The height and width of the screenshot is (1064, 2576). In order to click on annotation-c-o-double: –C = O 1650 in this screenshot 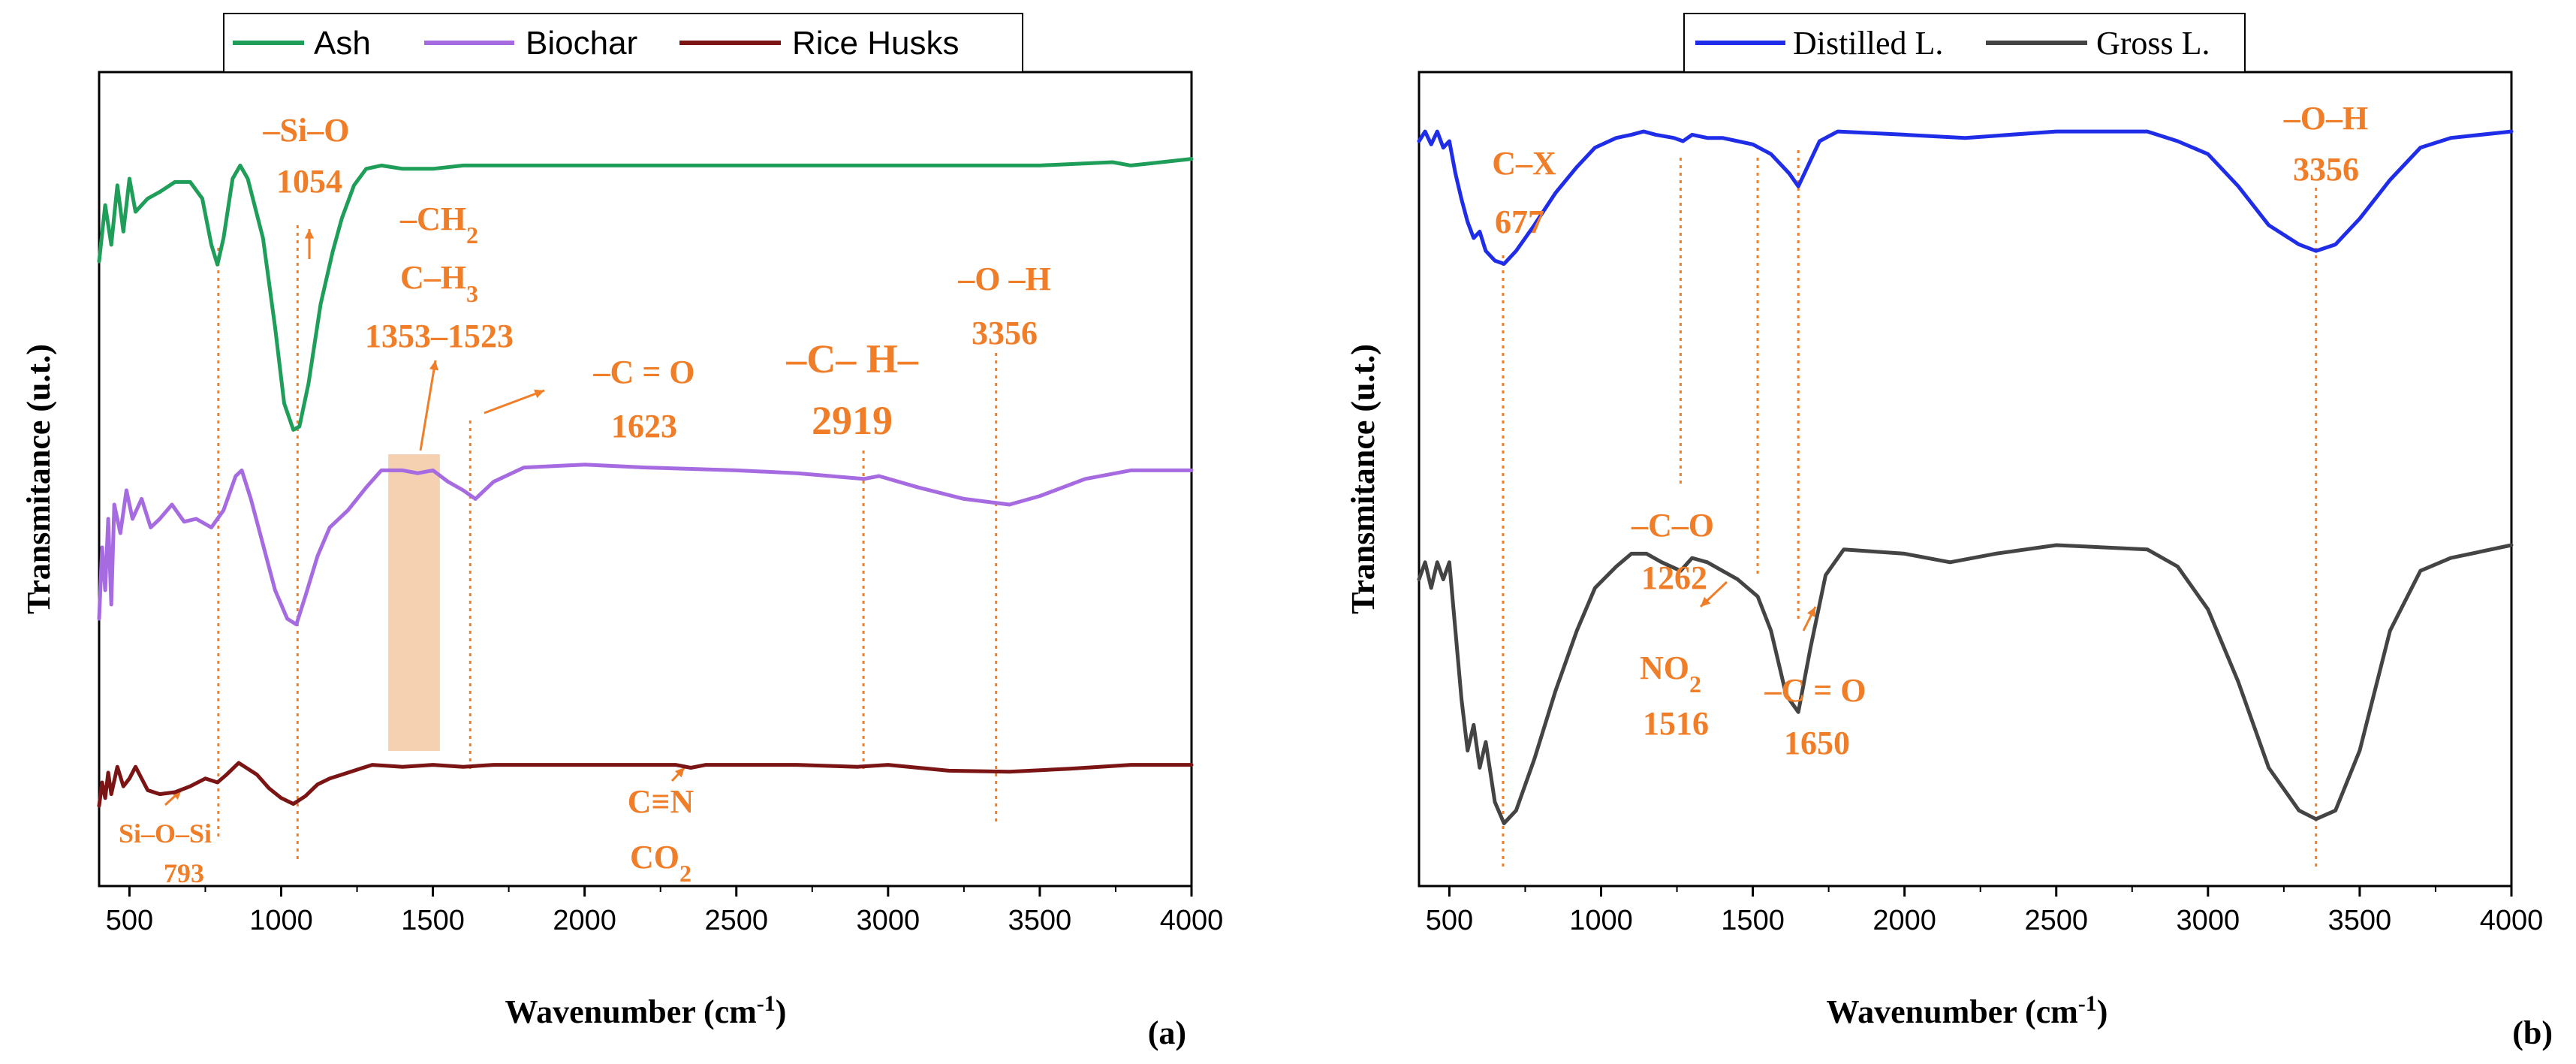, I will do `click(1815, 716)`.